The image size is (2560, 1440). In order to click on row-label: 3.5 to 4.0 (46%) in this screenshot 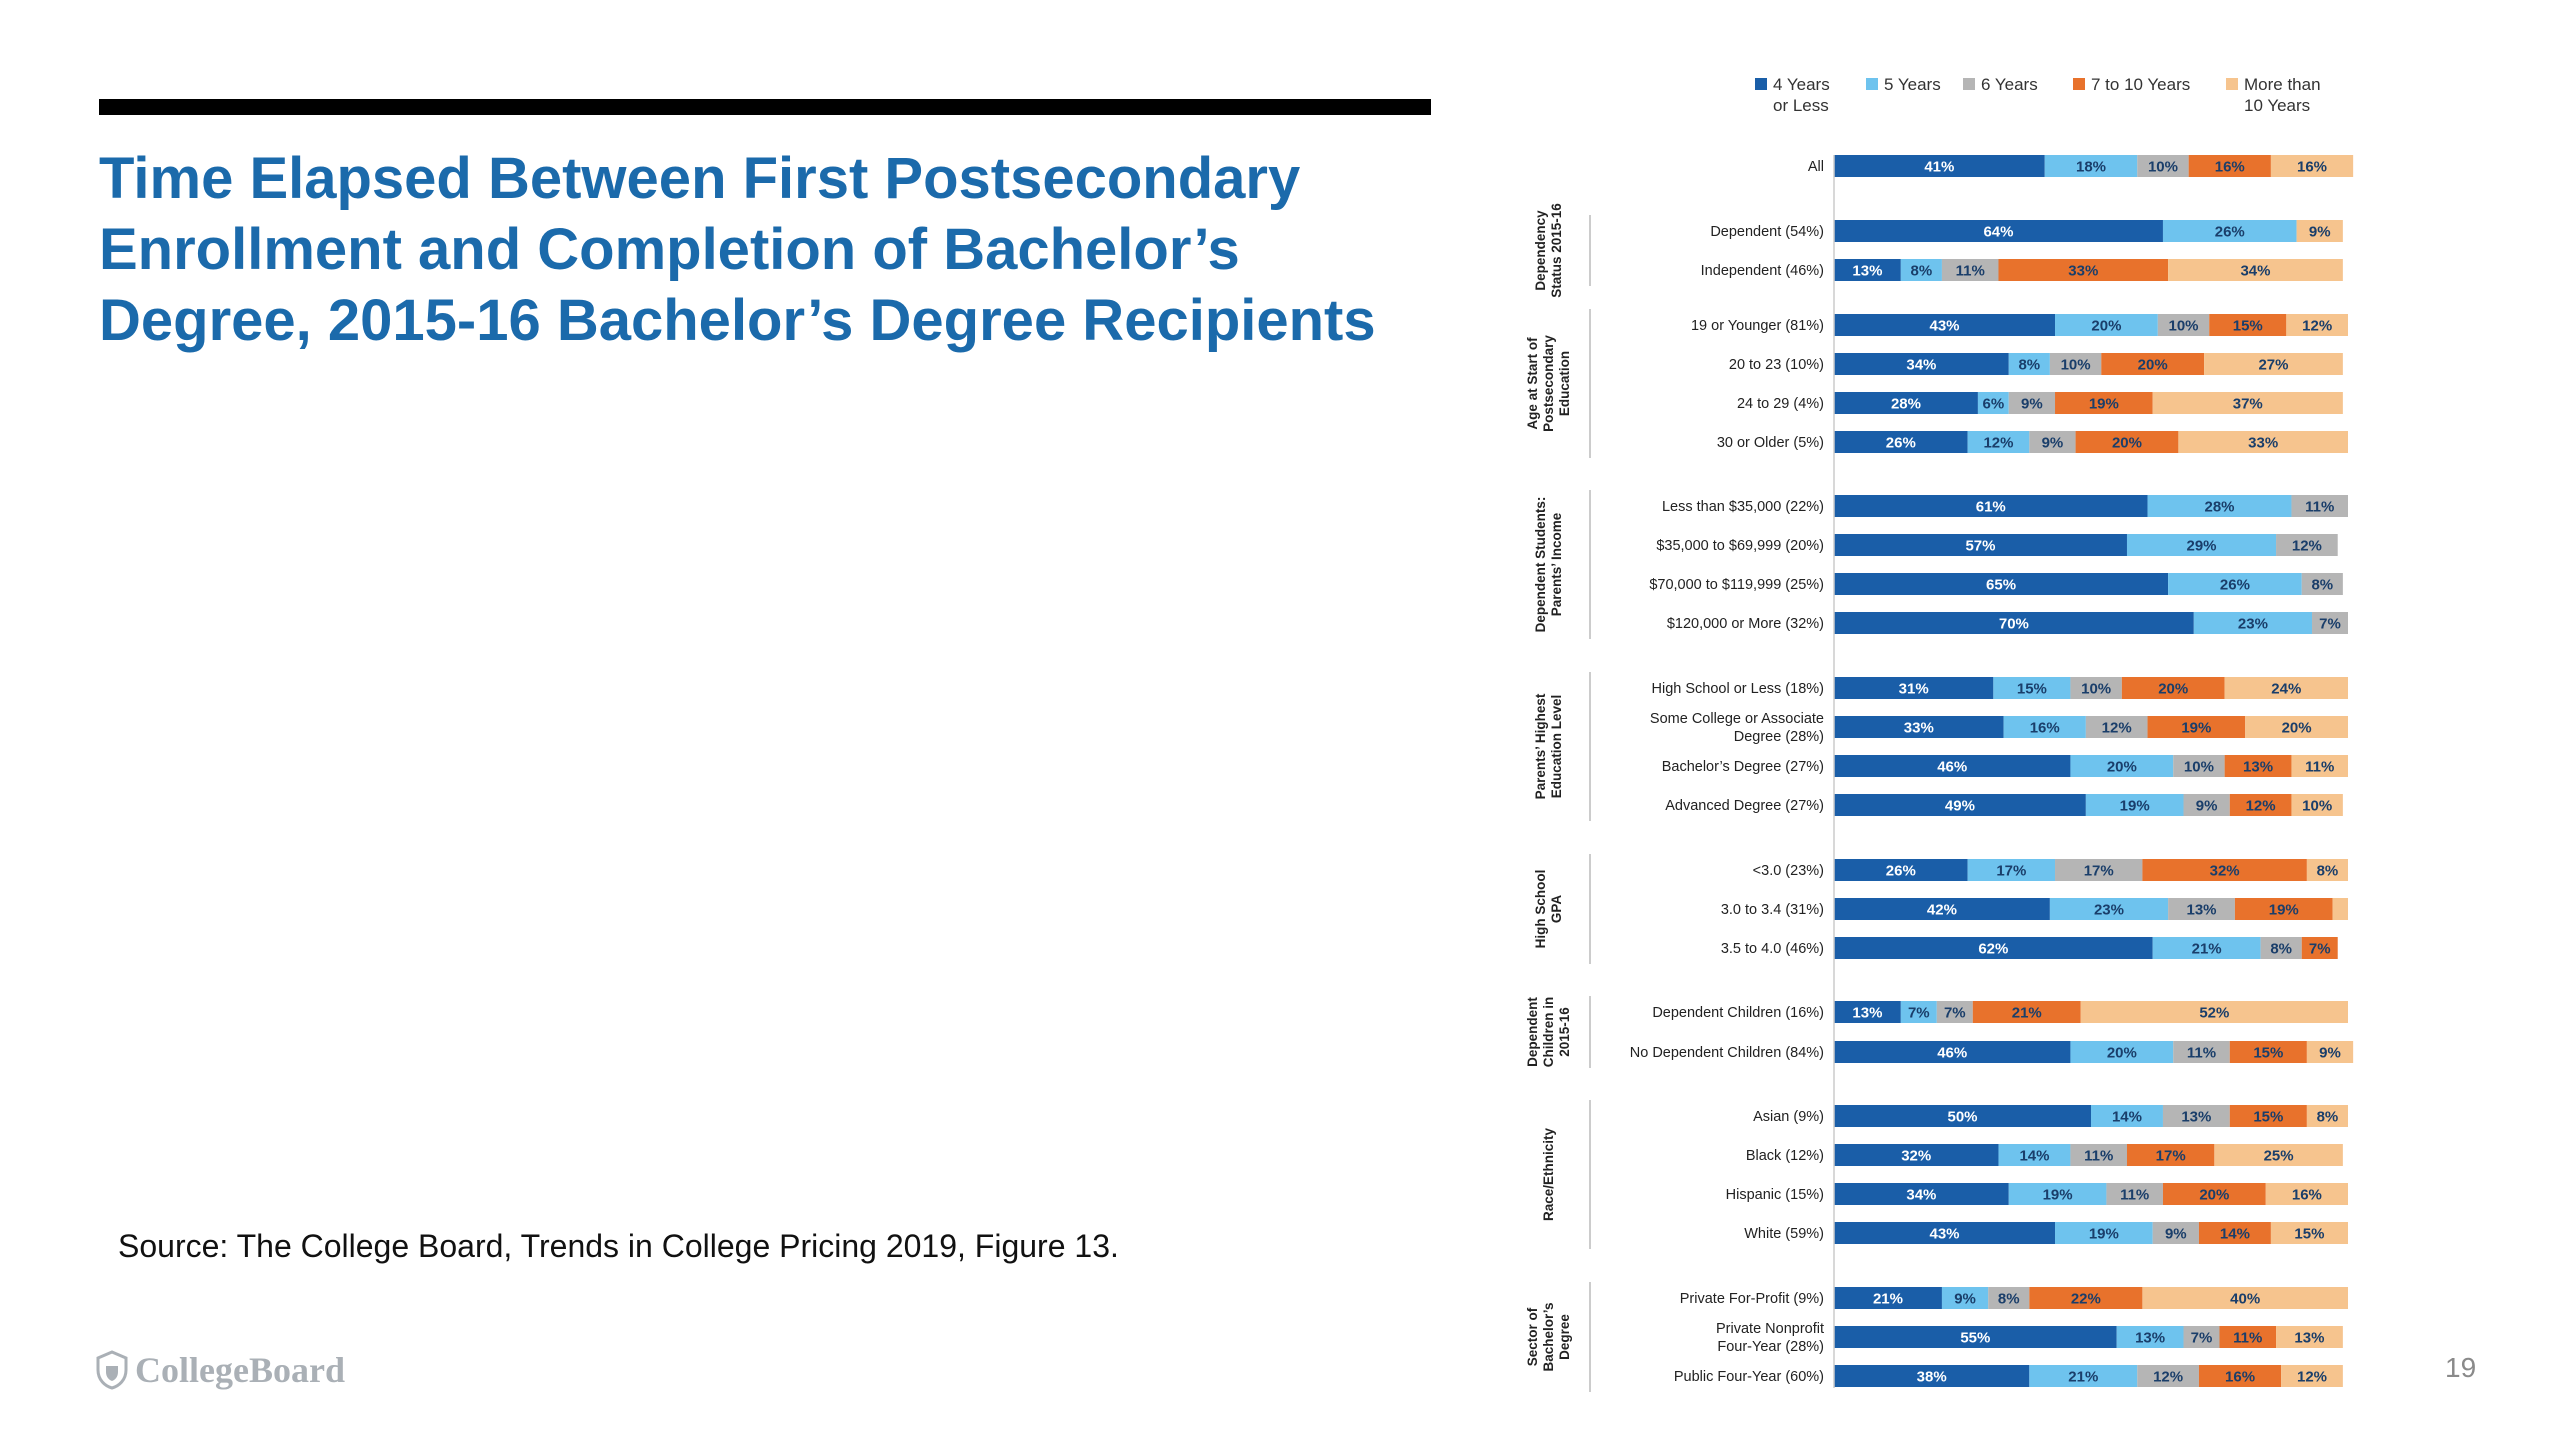, I will do `click(1772, 949)`.